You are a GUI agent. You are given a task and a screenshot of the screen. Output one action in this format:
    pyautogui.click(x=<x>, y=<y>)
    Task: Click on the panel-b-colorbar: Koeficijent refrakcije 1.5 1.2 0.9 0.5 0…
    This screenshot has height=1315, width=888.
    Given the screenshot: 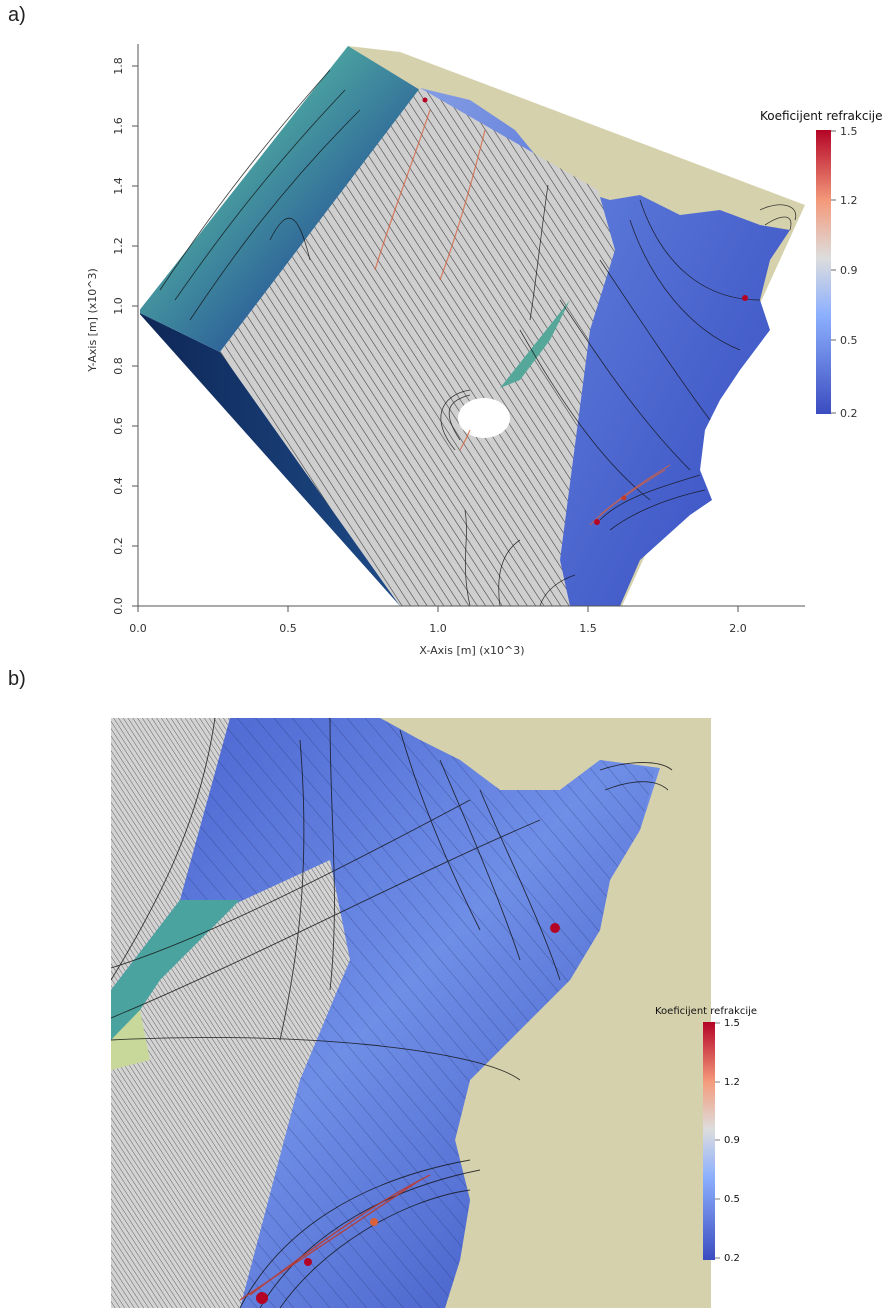 What is the action you would take?
    pyautogui.click(x=706, y=1135)
    